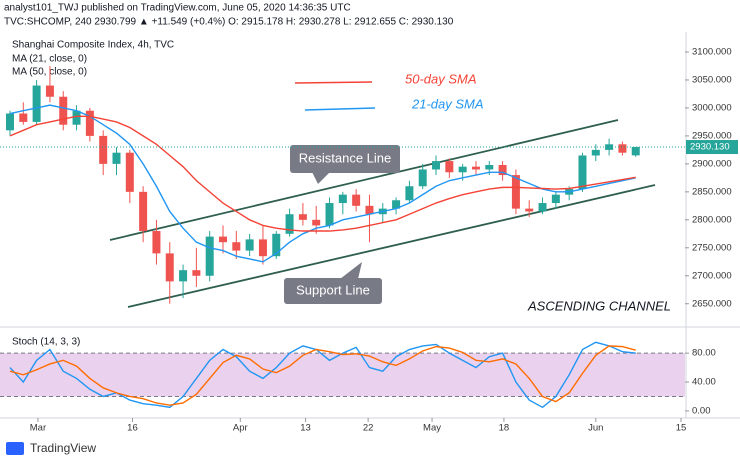  Describe the element at coordinates (63, 448) in the screenshot. I see `brand: TradingView` at that location.